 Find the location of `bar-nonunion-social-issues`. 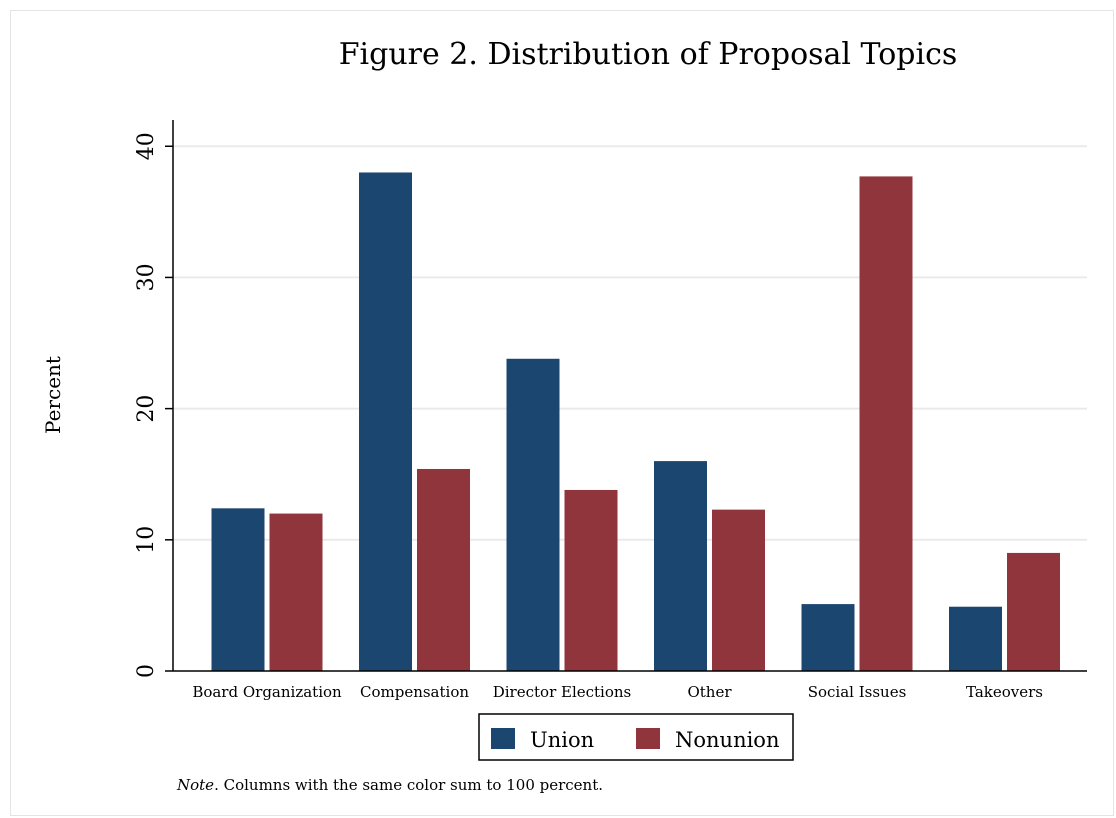

bar-nonunion-social-issues is located at coordinates (886, 423).